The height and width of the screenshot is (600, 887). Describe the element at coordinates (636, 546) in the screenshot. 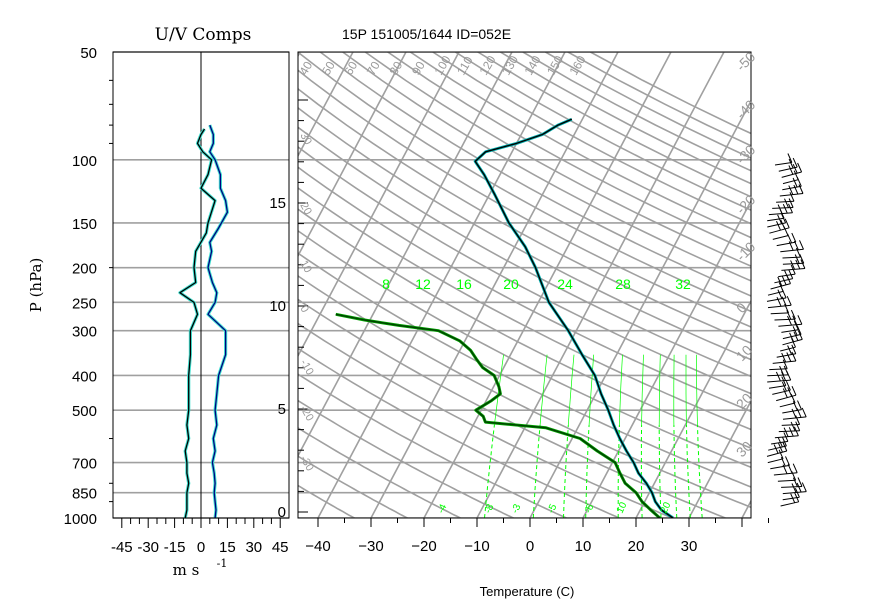

I see `temperature-tick-label: 20` at that location.